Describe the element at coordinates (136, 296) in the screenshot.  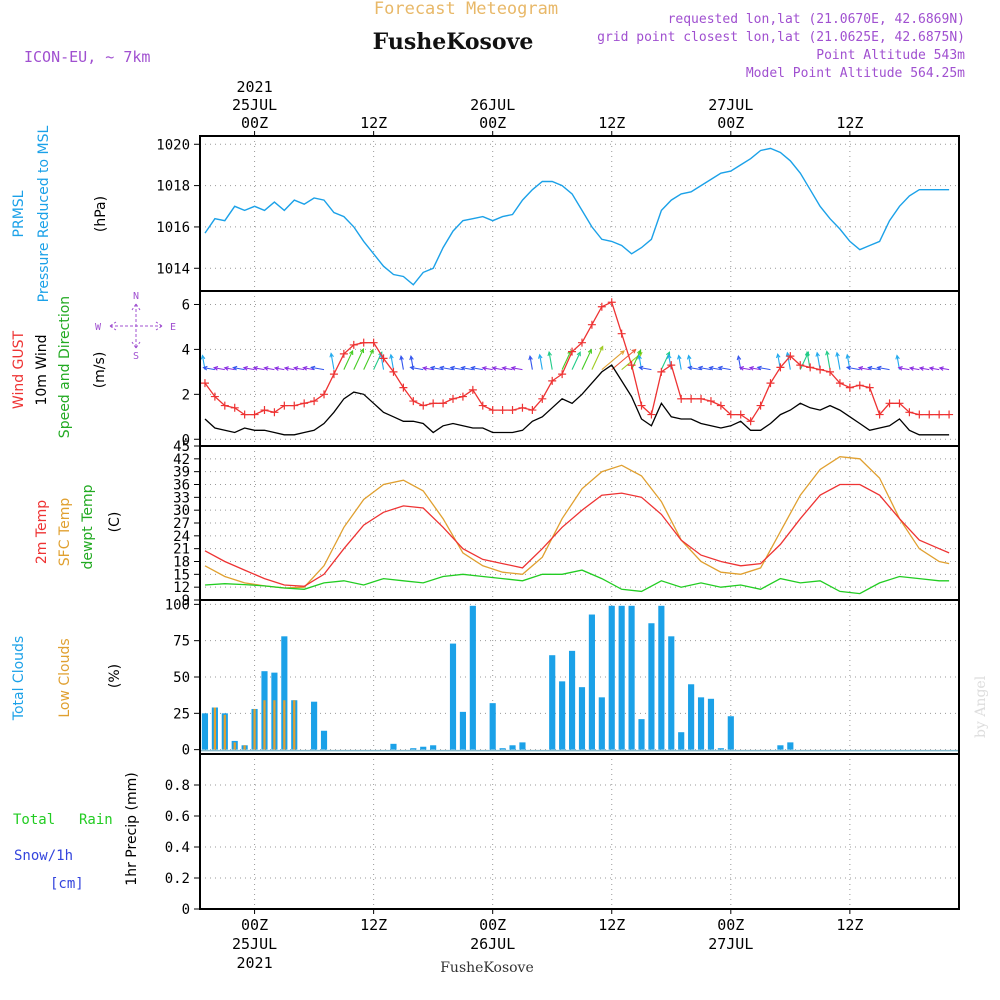
I see `compass-n: N` at that location.